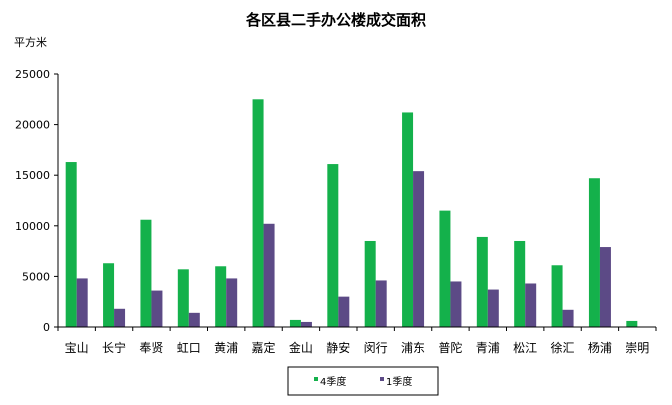 The width and height of the screenshot is (672, 405). I want to click on legend: 4季度 1季度, so click(363, 381).